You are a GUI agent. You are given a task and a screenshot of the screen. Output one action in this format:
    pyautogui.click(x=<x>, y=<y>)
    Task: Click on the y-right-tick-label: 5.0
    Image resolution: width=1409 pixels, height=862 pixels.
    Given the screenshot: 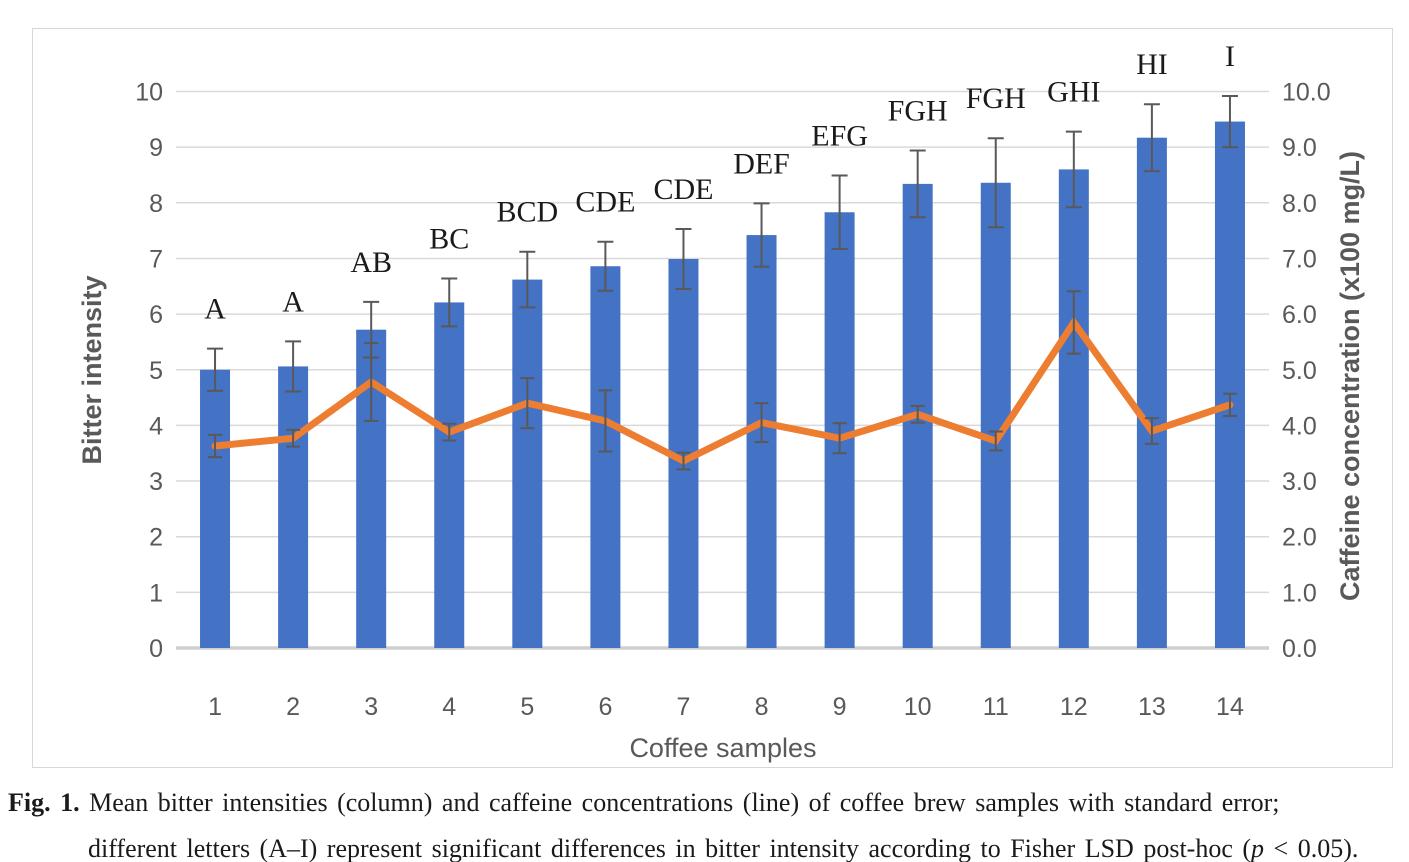 What is the action you would take?
    pyautogui.click(x=1299, y=371)
    